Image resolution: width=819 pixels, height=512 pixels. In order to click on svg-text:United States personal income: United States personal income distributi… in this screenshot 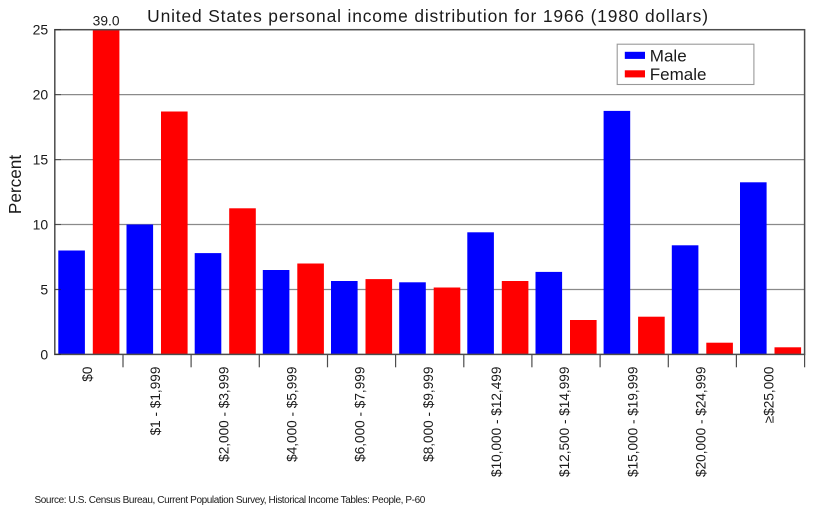, I will do `click(428, 16)`.